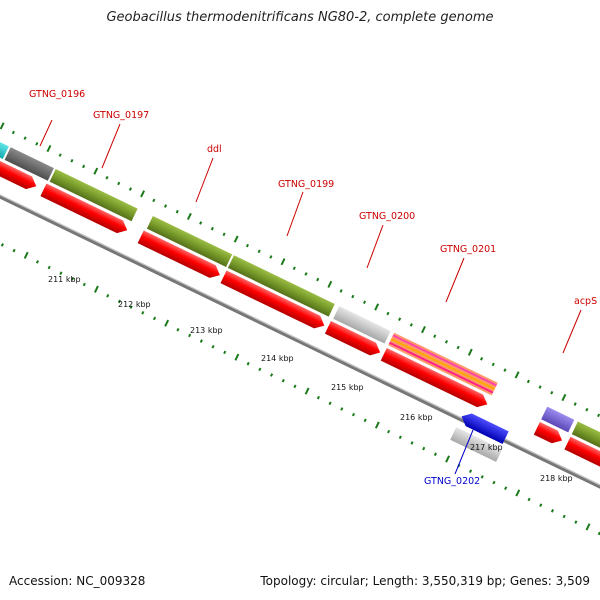 The height and width of the screenshot is (600, 600). What do you see at coordinates (57, 94) in the screenshot?
I see `gene-label-gtng-0196: GTNG_0196` at bounding box center [57, 94].